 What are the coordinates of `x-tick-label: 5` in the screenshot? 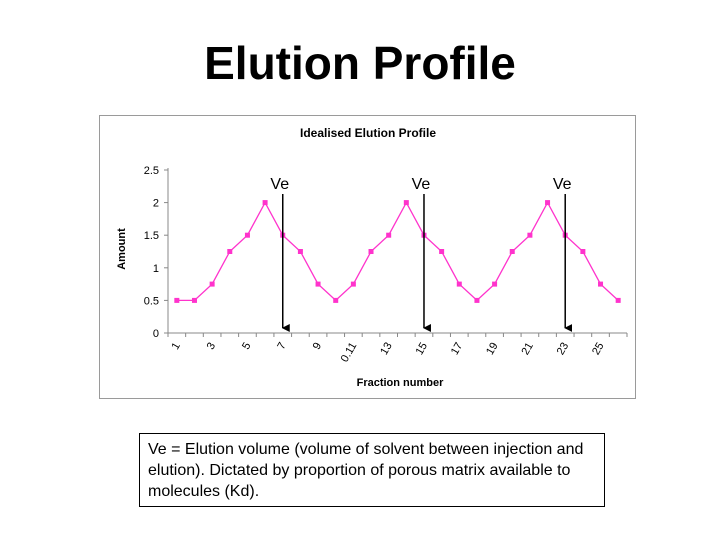 It's located at (246, 346).